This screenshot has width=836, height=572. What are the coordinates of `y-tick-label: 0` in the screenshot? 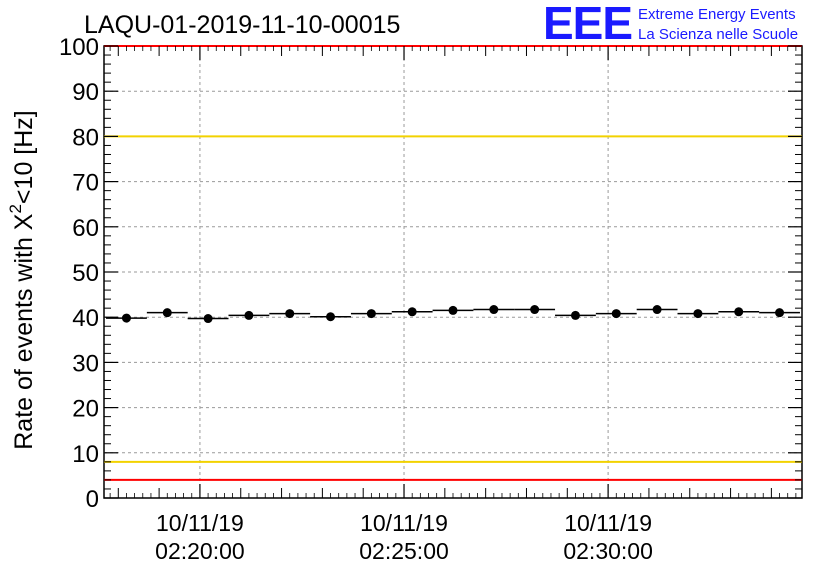 It's located at (92, 499).